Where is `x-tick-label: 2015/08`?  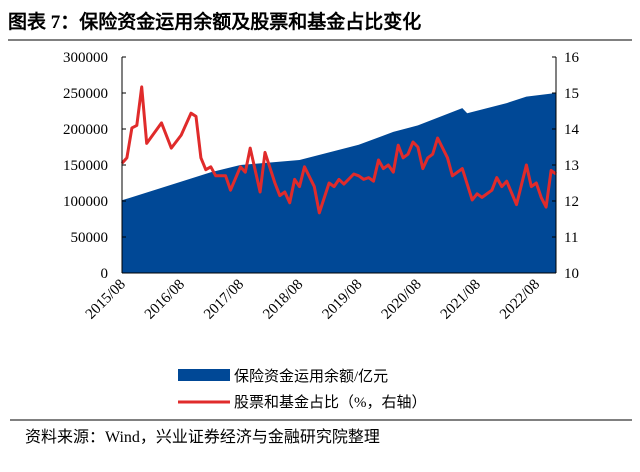
x-tick-label: 2015/08 is located at coordinates (106, 300).